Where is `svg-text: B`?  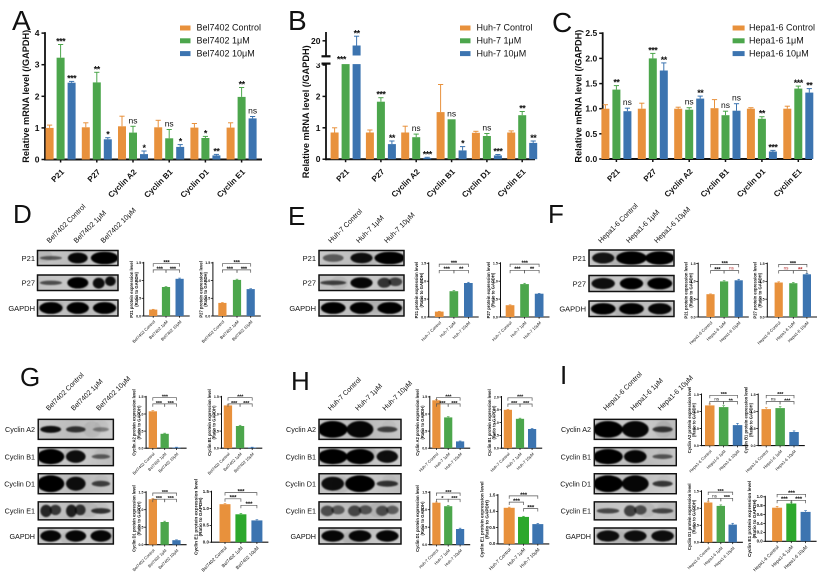
svg-text: B is located at coordinates (297, 20).